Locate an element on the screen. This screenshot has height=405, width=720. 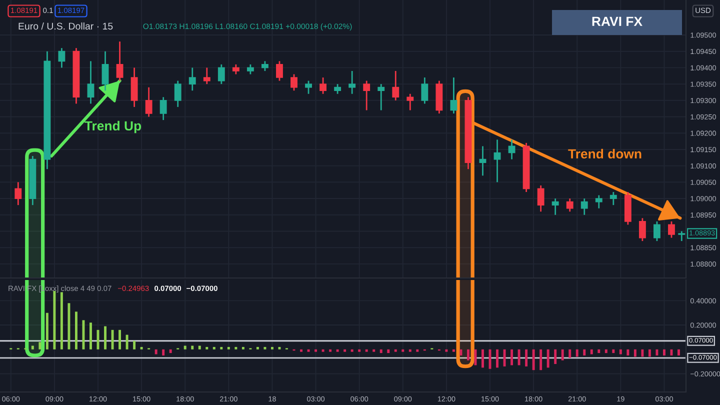
annotation: Trend Up is located at coordinates (113, 127).